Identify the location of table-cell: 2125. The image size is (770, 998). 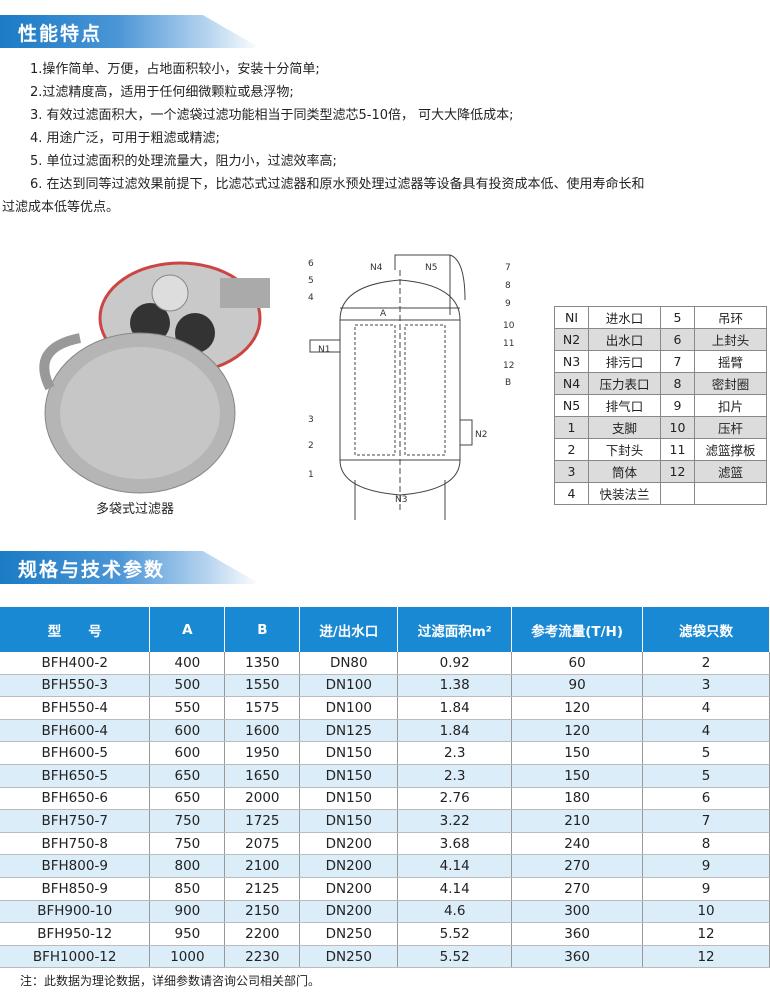
(262, 889).